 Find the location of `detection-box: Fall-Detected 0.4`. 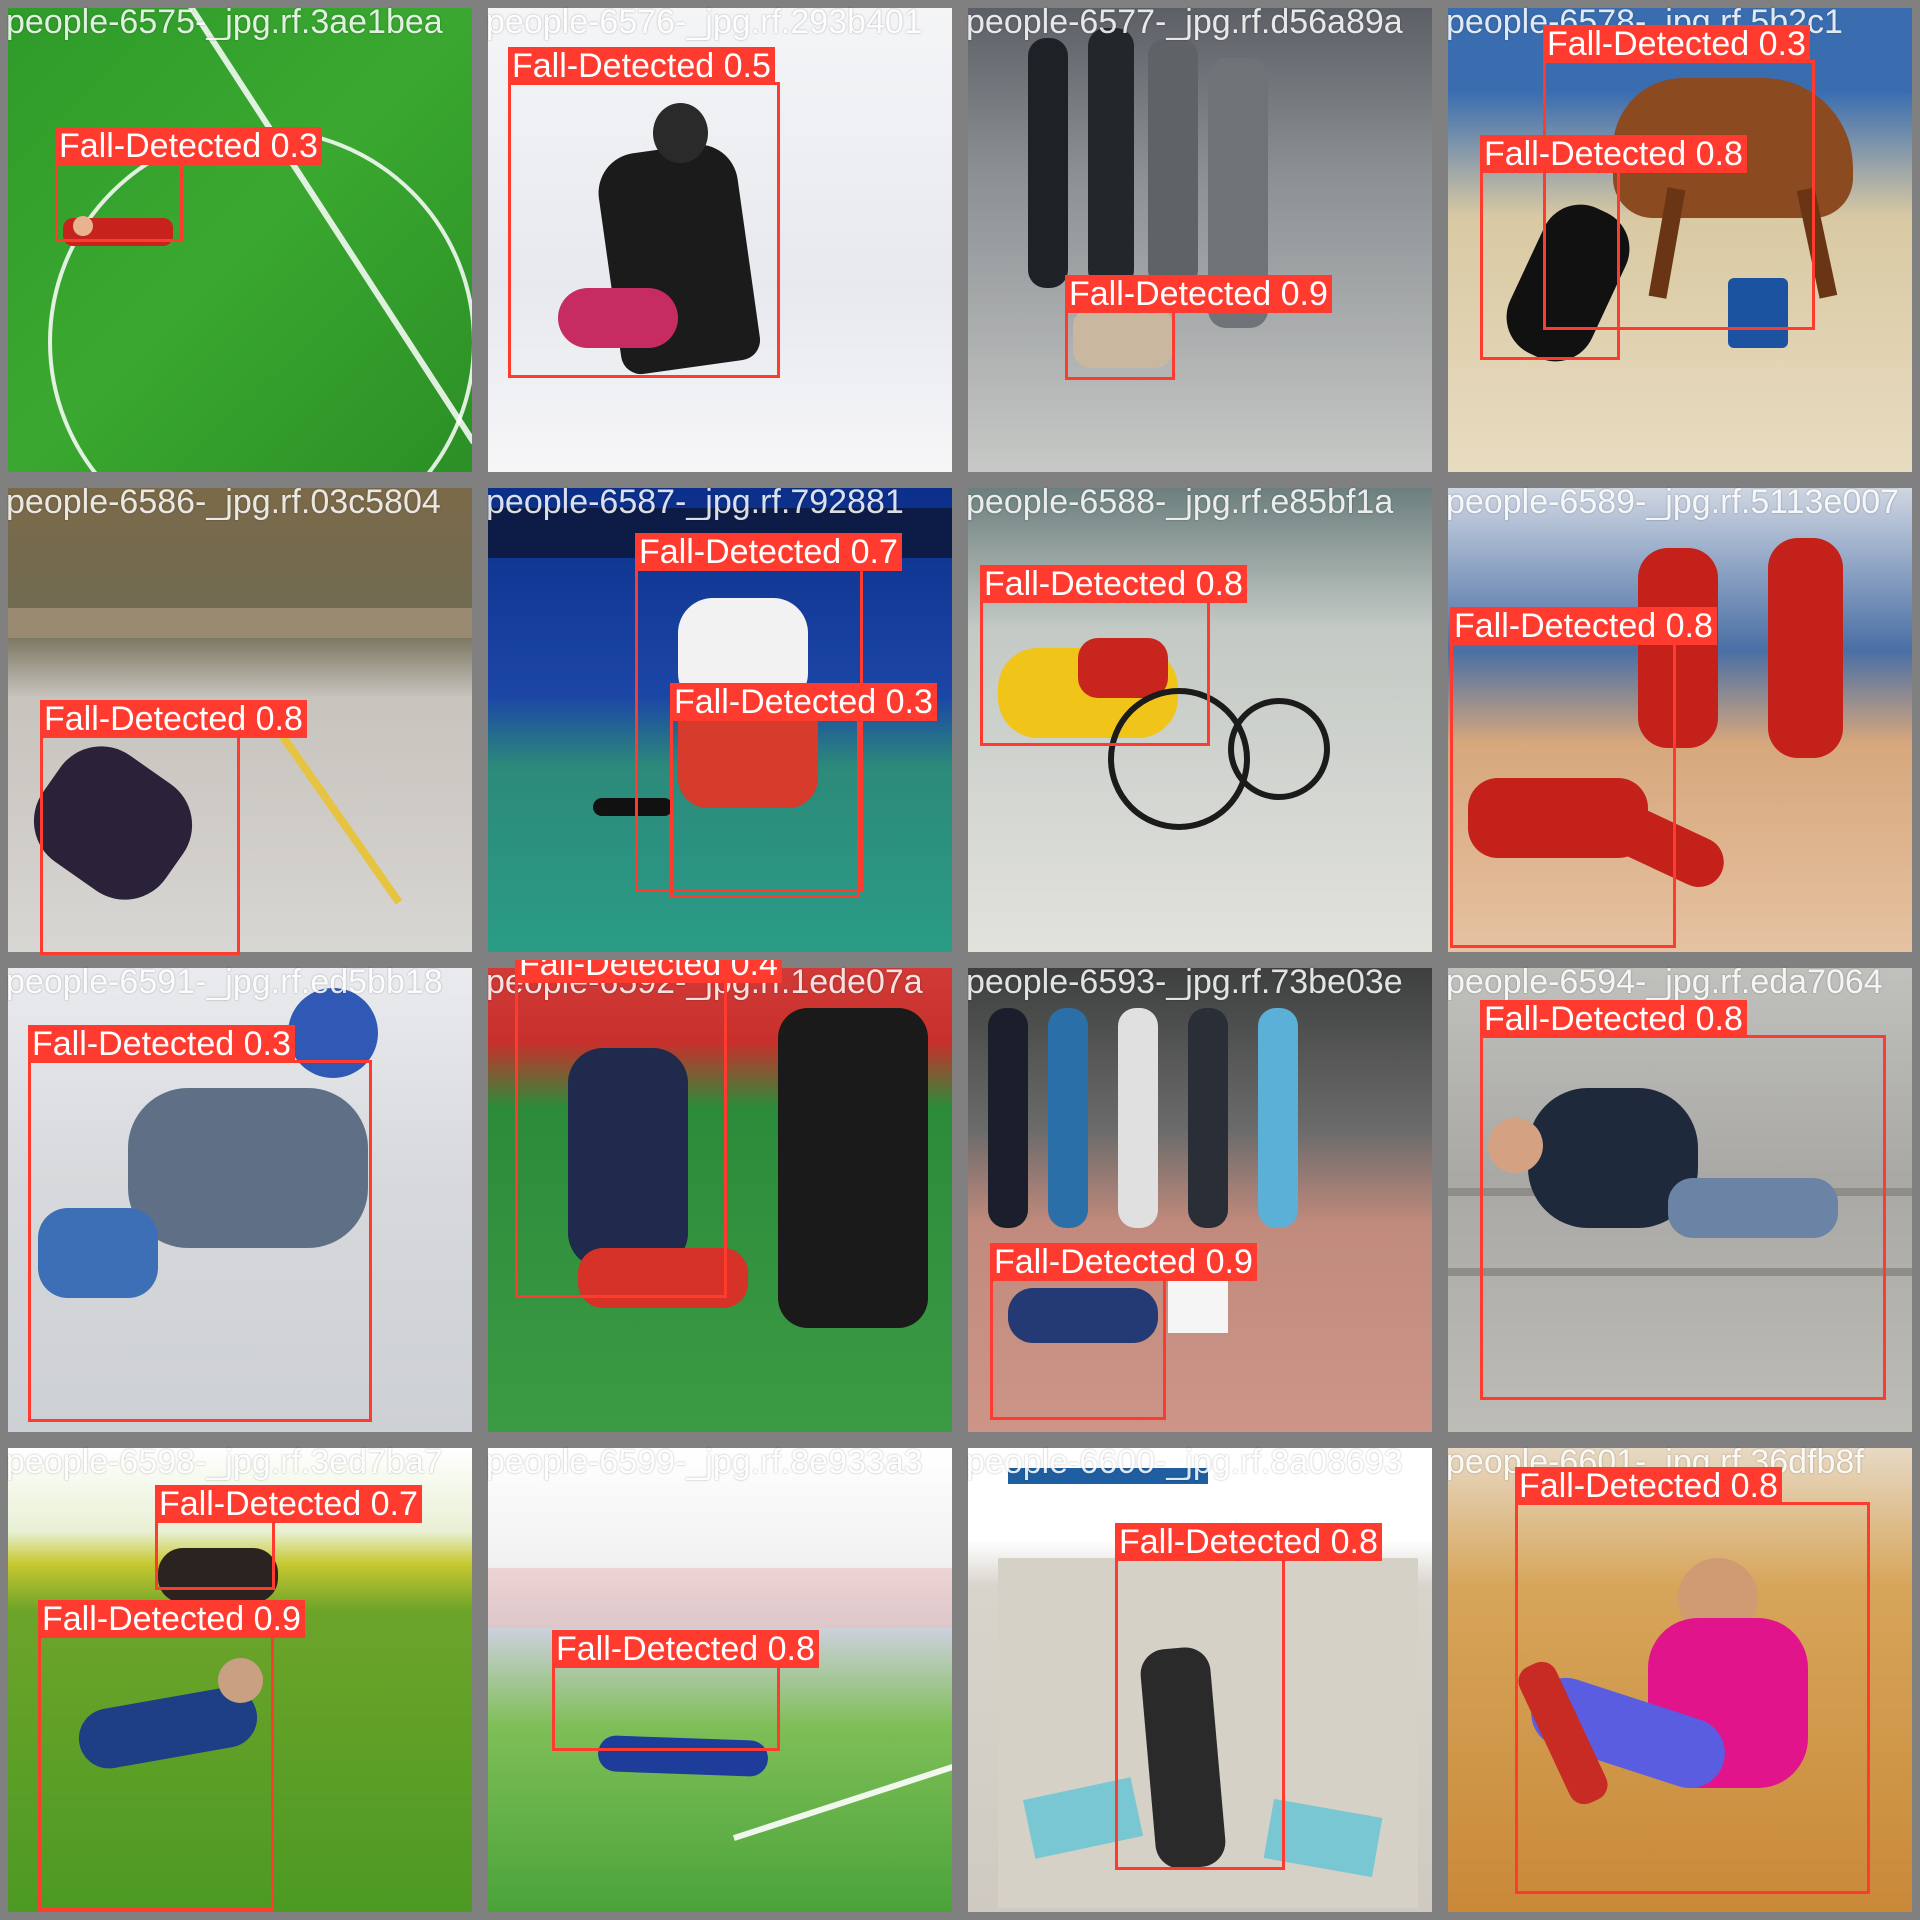

detection-box: Fall-Detected 0.4 is located at coordinates (648, 1129).